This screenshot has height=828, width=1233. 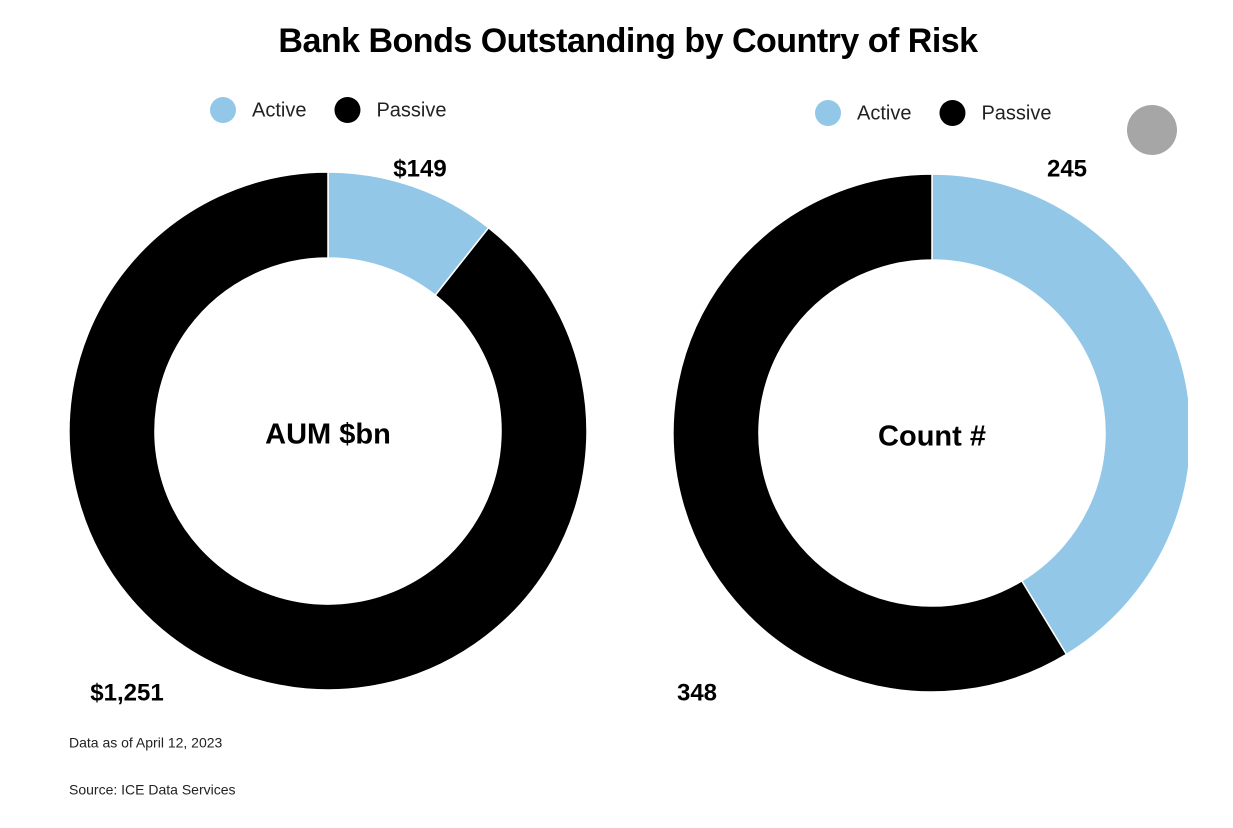 What do you see at coordinates (1152, 130) in the screenshot?
I see `decoration` at bounding box center [1152, 130].